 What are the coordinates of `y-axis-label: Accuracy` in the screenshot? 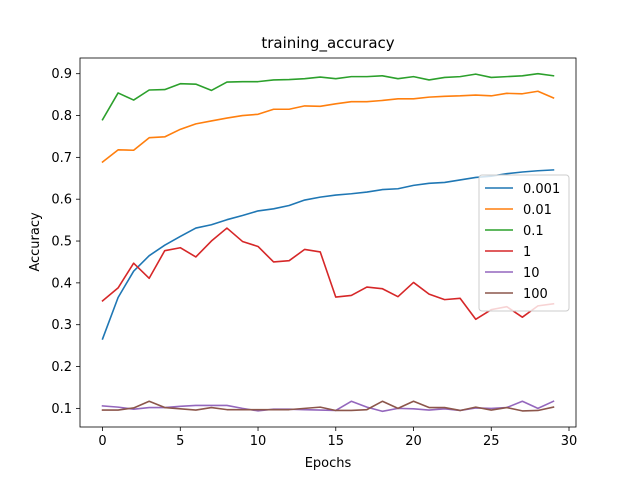 It's located at (35, 242).